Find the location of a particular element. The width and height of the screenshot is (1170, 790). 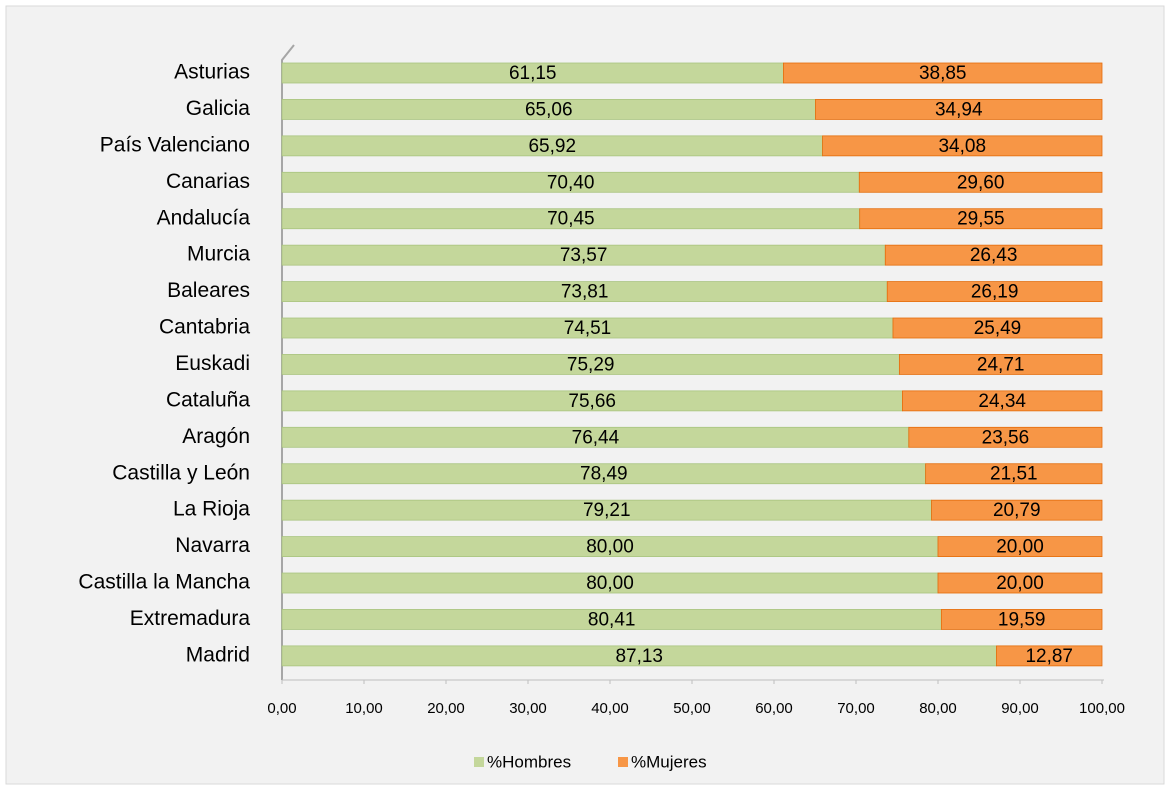

category-label: Euskadi is located at coordinates (212, 363).